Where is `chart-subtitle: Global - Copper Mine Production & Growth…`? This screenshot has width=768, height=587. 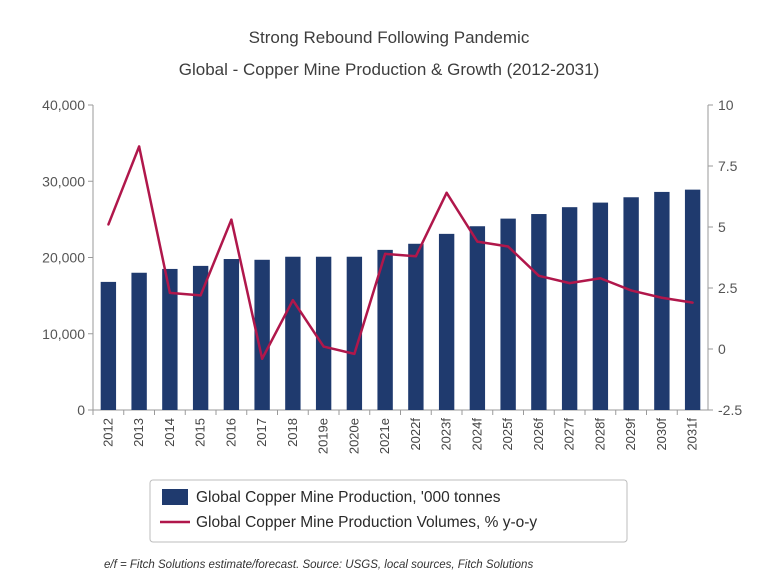
chart-subtitle: Global - Copper Mine Production & Growth… is located at coordinates (389, 69).